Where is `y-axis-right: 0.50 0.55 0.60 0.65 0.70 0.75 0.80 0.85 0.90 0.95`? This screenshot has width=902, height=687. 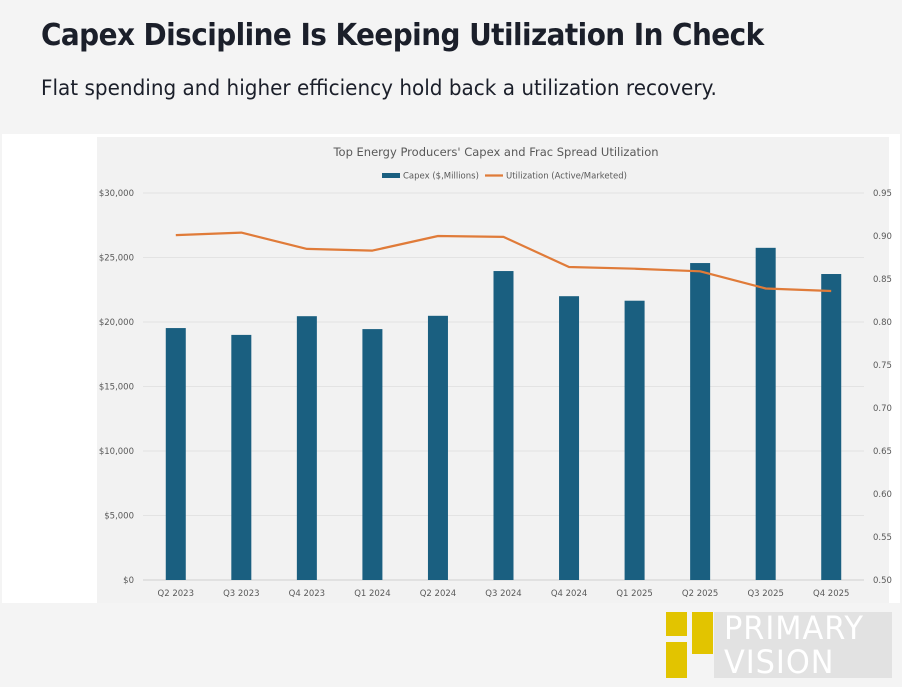 y-axis-right: 0.50 0.55 0.60 0.65 0.70 0.75 0.80 0.85 0.90 0.95 is located at coordinates (882, 387).